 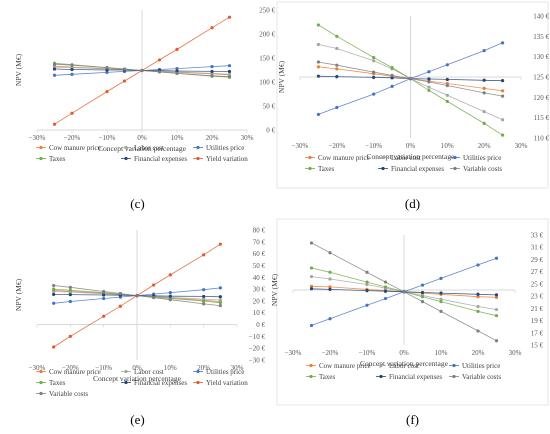 I want to click on y-tick-label: 80 €, so click(x=259, y=231).